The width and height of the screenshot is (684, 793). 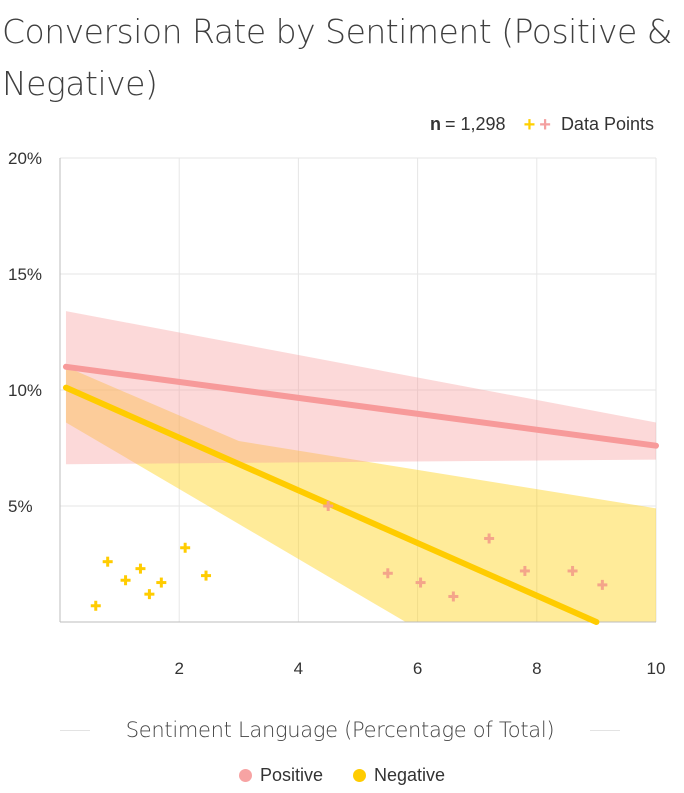 I want to click on legend-positive-label: Positive, so click(x=291, y=775).